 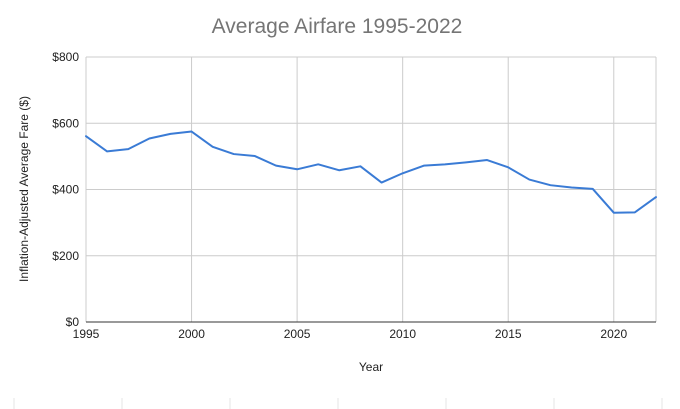 I want to click on y-axis-title: Inflation-Adjusted Average Fare ($), so click(x=24, y=189).